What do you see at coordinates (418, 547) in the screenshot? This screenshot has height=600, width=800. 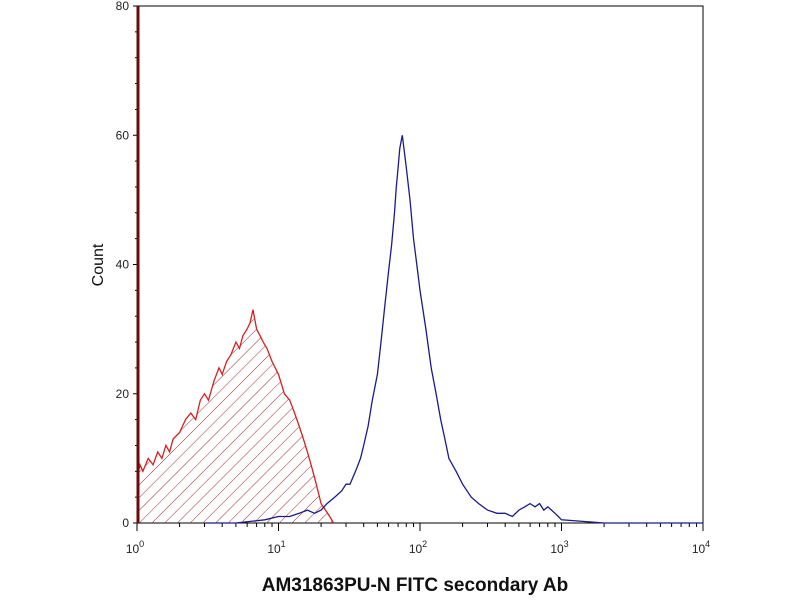 I see `x-tick-label: 10²` at bounding box center [418, 547].